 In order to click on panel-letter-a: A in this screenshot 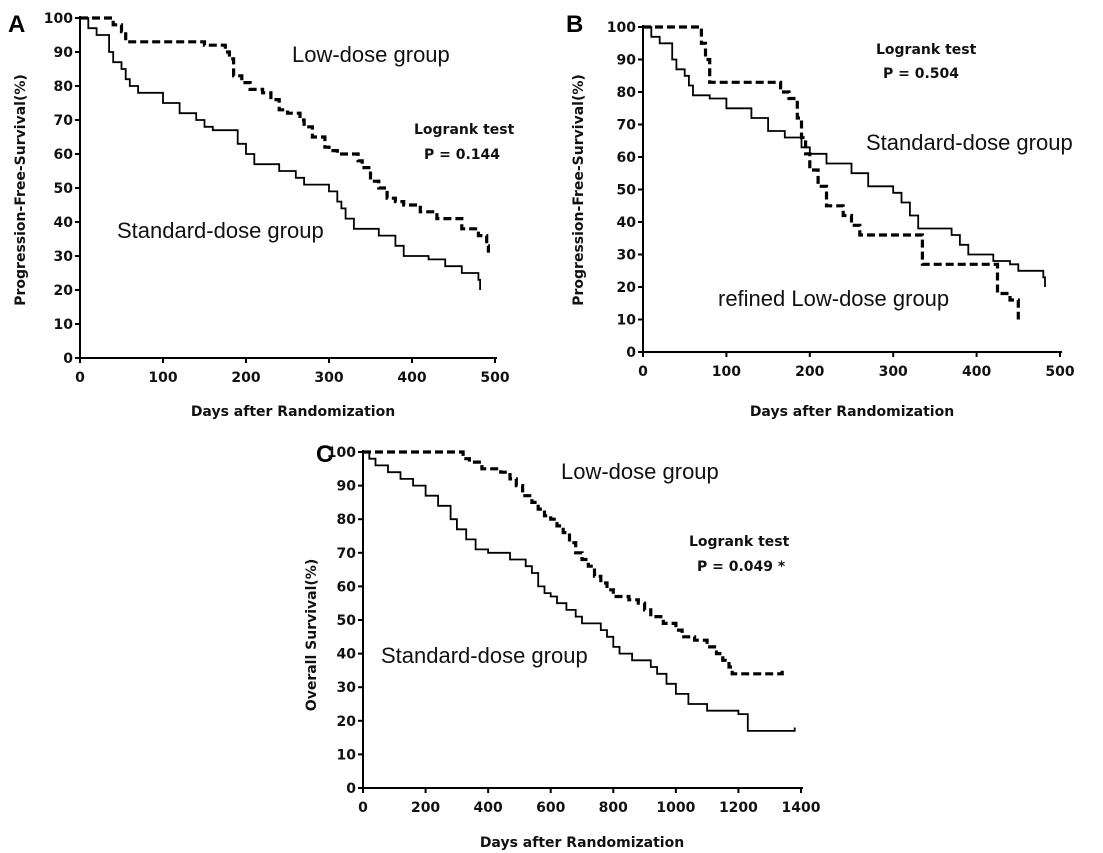, I will do `click(16, 24)`.